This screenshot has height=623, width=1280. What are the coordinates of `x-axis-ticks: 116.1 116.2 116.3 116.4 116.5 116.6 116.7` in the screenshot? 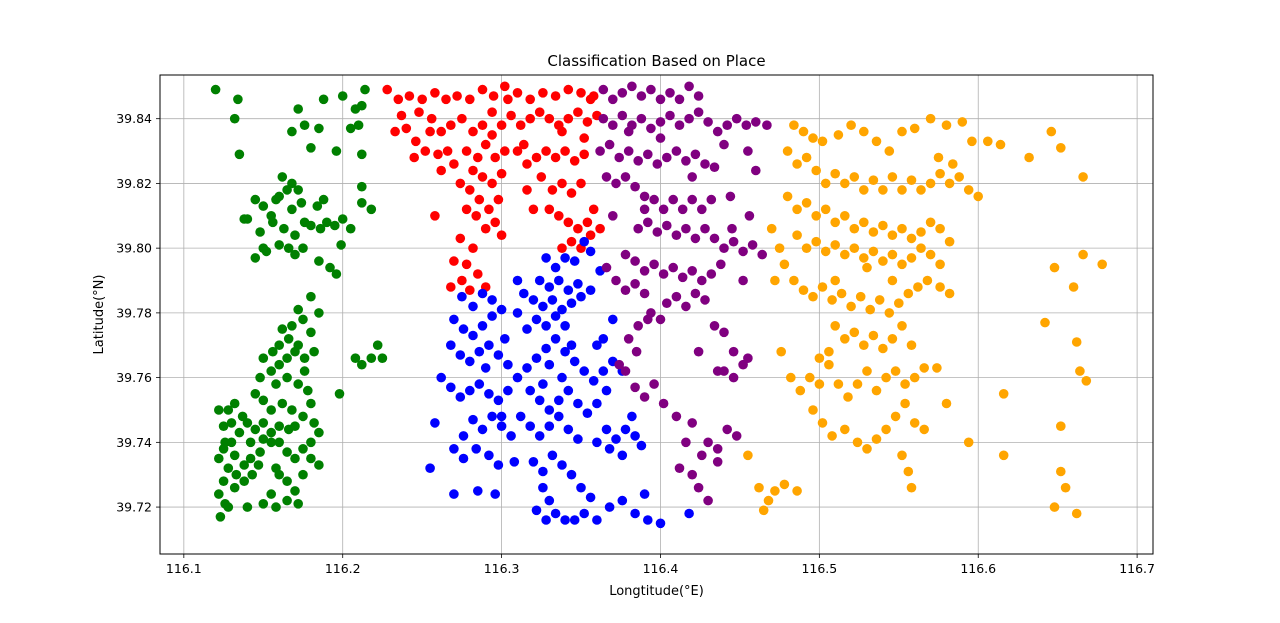 It's located at (660, 565).